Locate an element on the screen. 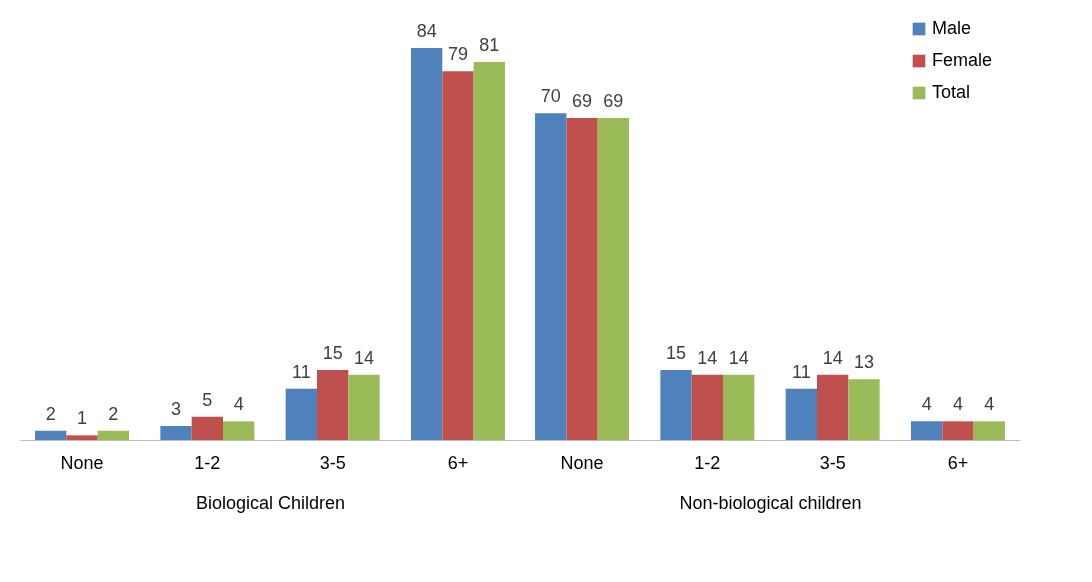 The image size is (1092, 582). legend-label: Female is located at coordinates (962, 60).